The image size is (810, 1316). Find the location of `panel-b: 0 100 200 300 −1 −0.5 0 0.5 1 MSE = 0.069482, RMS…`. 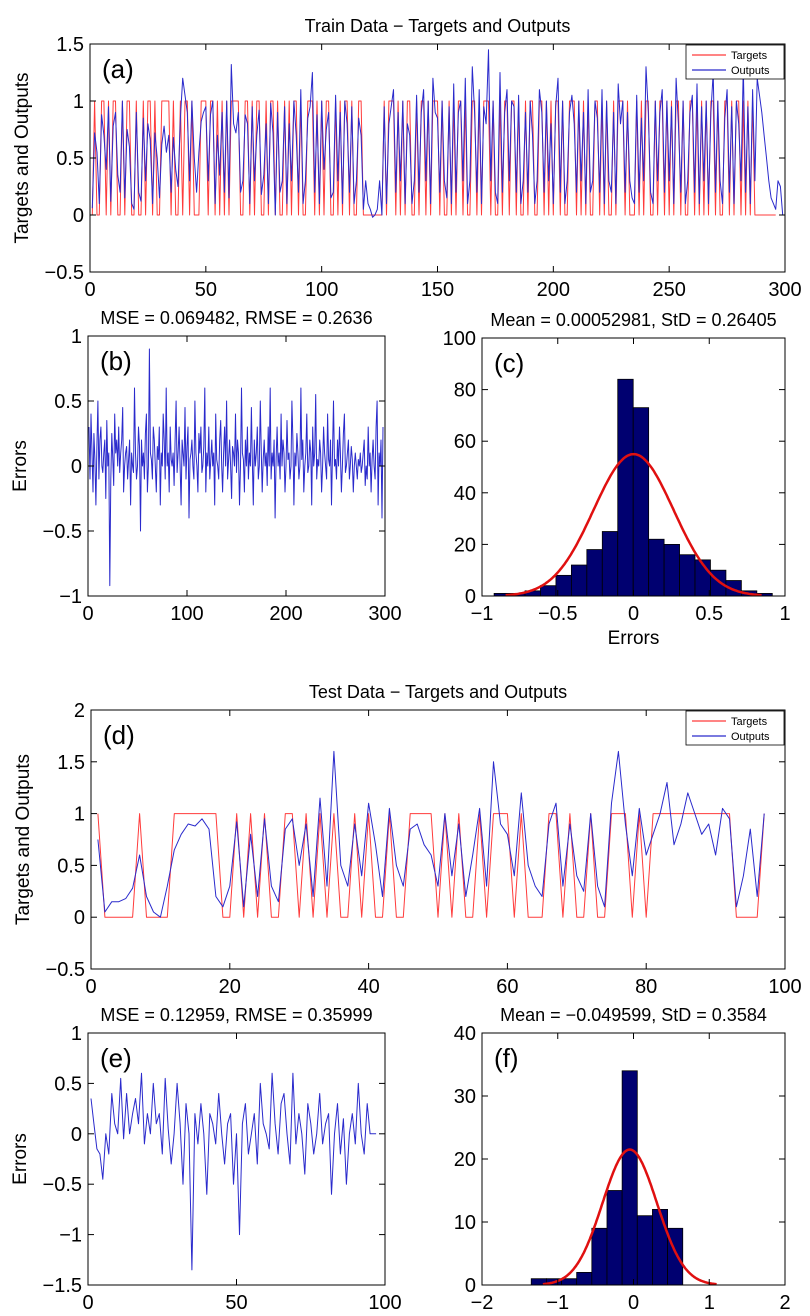

panel-b: 0 100 200 300 −1 −0.5 0 0.5 1 MSE = 0.069482, RMS… is located at coordinates (206, 466).